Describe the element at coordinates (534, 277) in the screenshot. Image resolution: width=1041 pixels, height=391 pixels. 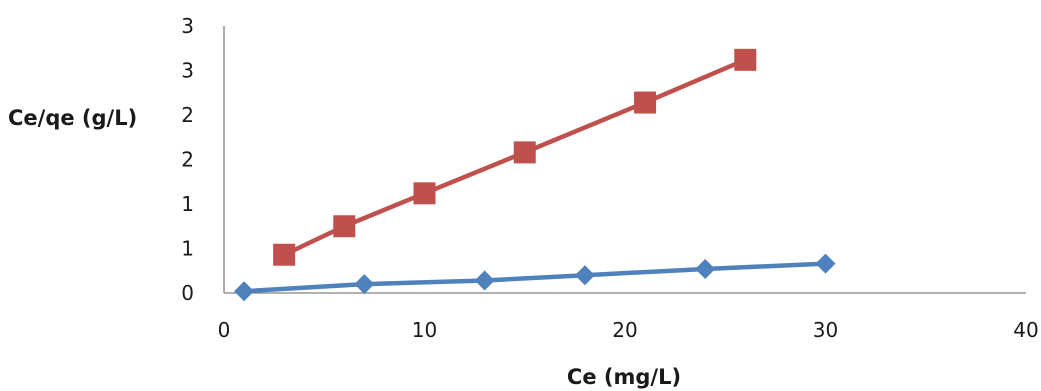
I see `series-2-line` at that location.